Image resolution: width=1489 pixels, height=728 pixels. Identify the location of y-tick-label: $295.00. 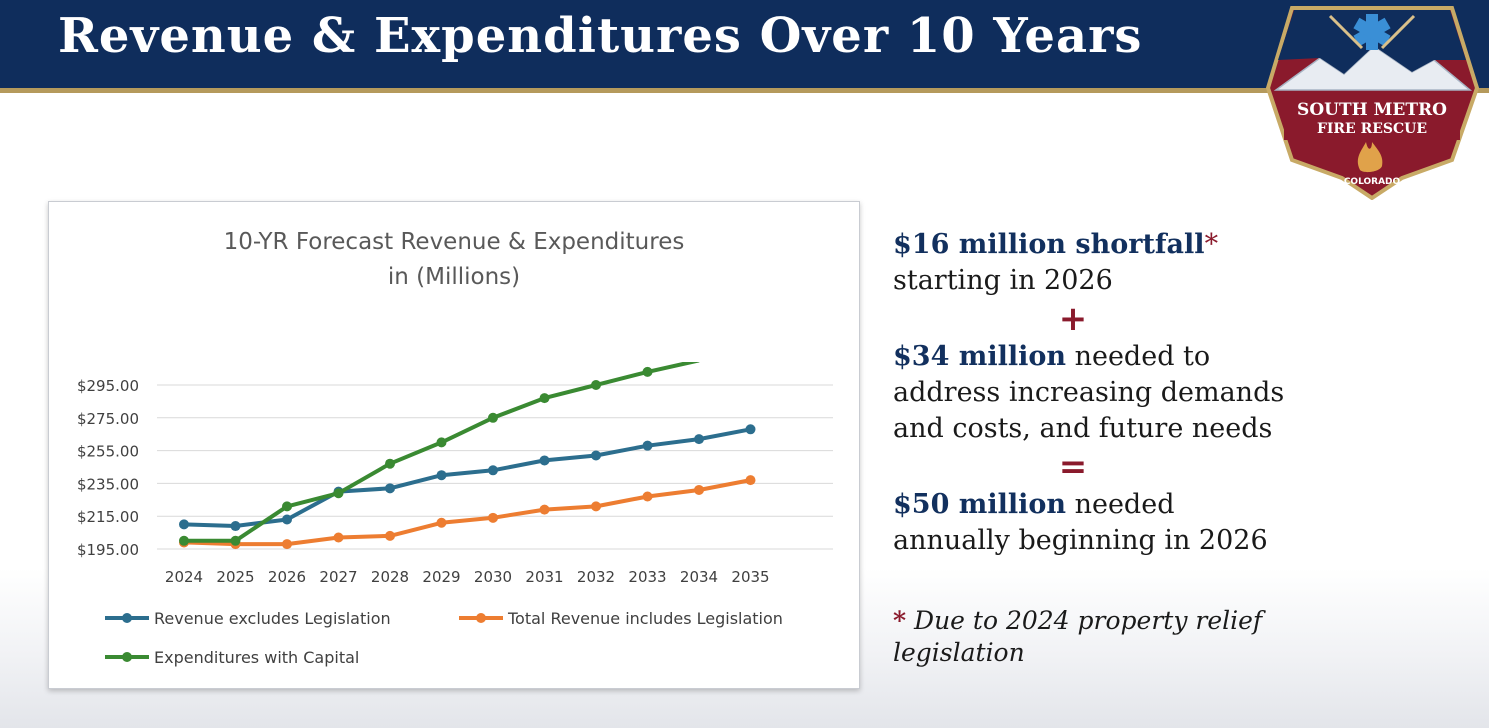
(108, 386).